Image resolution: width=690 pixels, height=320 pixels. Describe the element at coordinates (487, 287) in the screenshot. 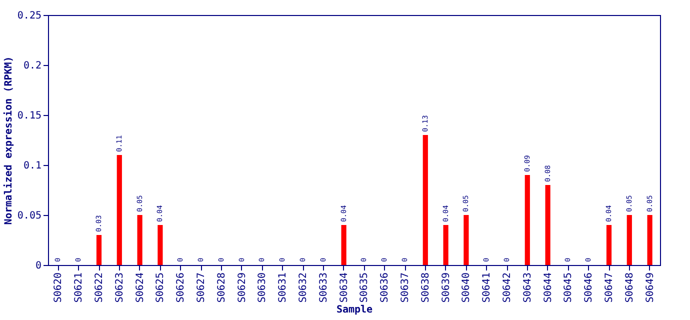

I see `x-tick-label: S0641` at that location.